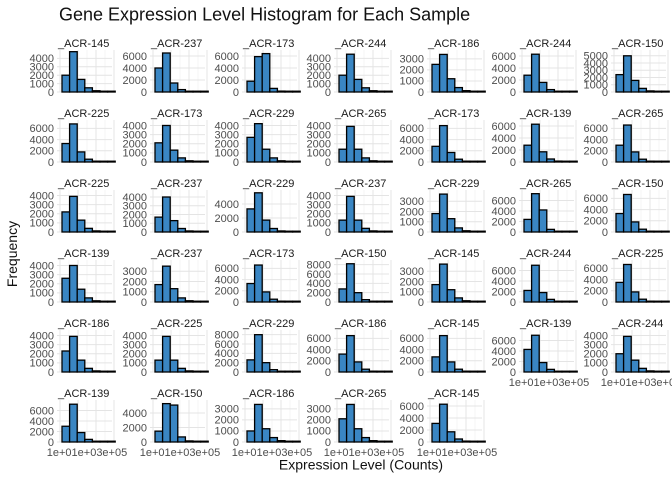  I want to click on facet-label: _ACR-145, so click(83, 44).